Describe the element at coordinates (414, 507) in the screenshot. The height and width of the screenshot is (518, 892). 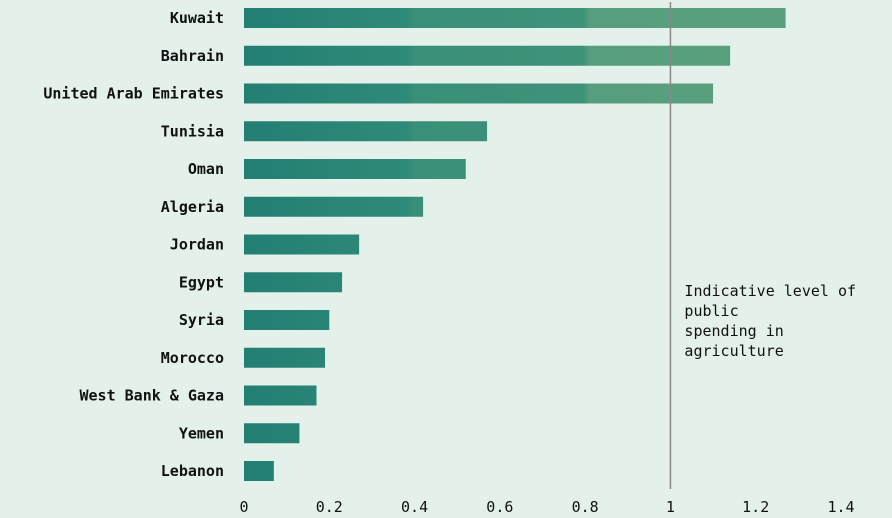
I see `x-tick-label: 0.4` at that location.